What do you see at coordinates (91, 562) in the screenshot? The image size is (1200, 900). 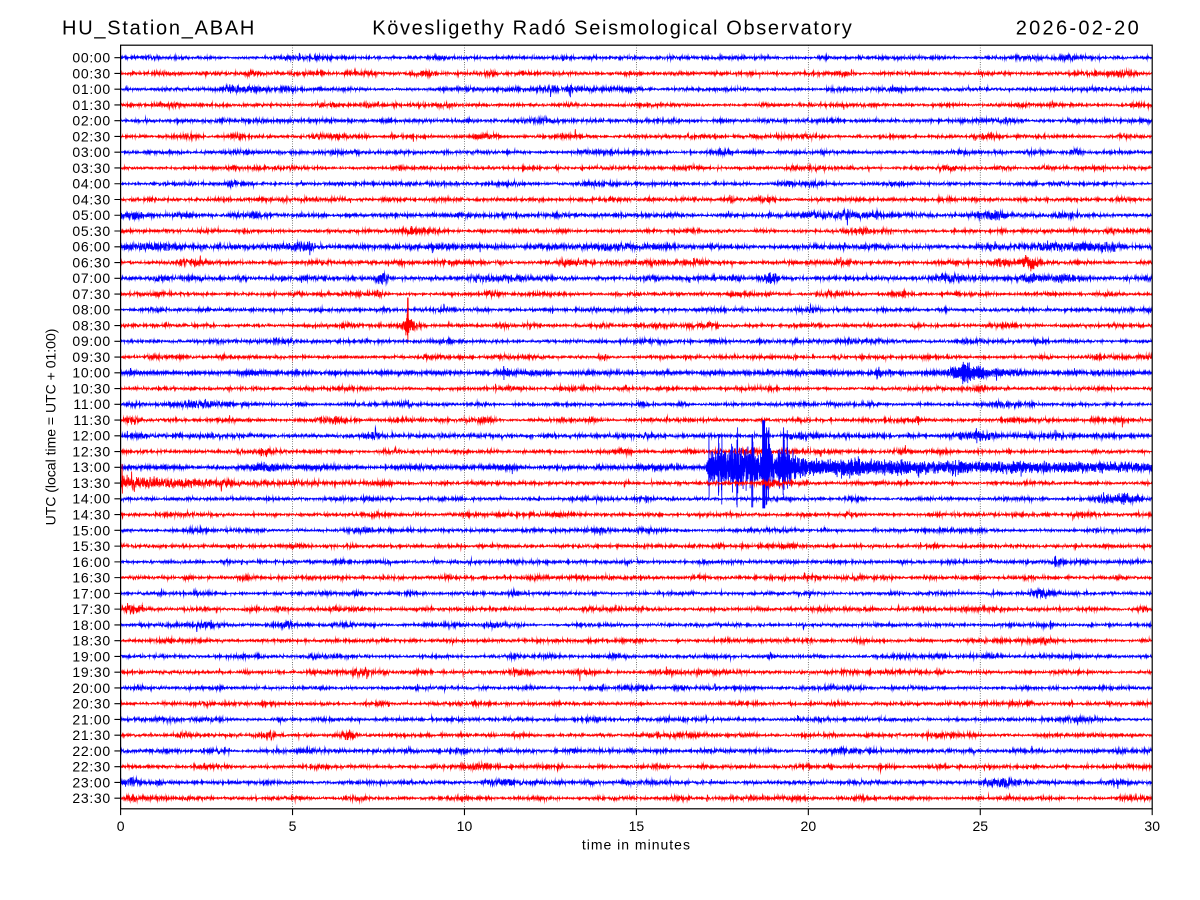 I see `svg-text: 16:00` at bounding box center [91, 562].